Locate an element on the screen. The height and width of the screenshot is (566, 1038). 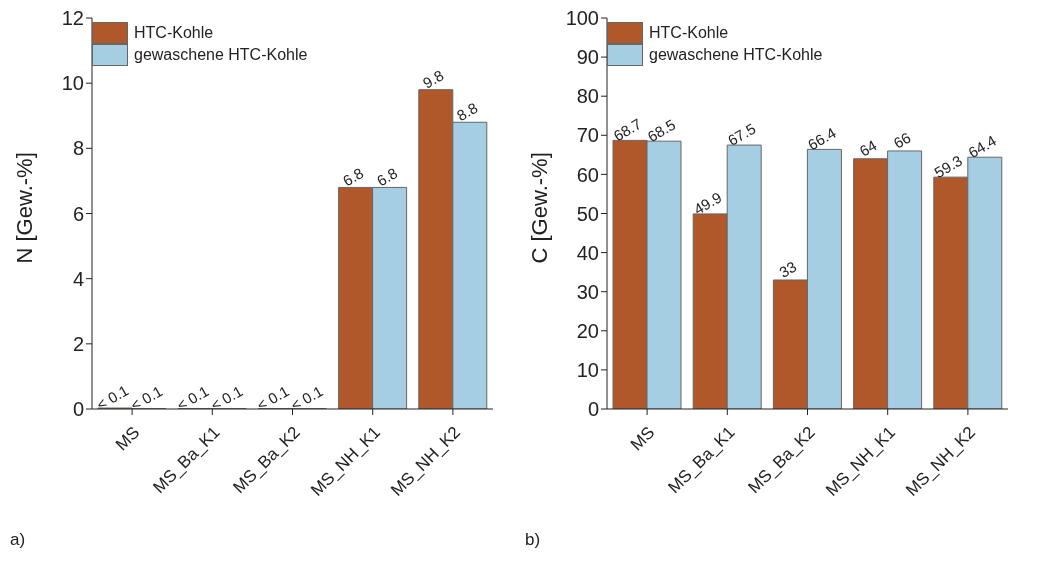
data-label: 9.8 is located at coordinates (433, 79).